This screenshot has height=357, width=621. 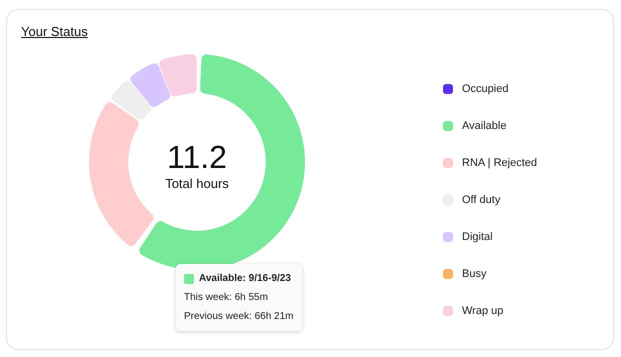 What do you see at coordinates (485, 88) in the screenshot?
I see `legend-label: Occupied` at bounding box center [485, 88].